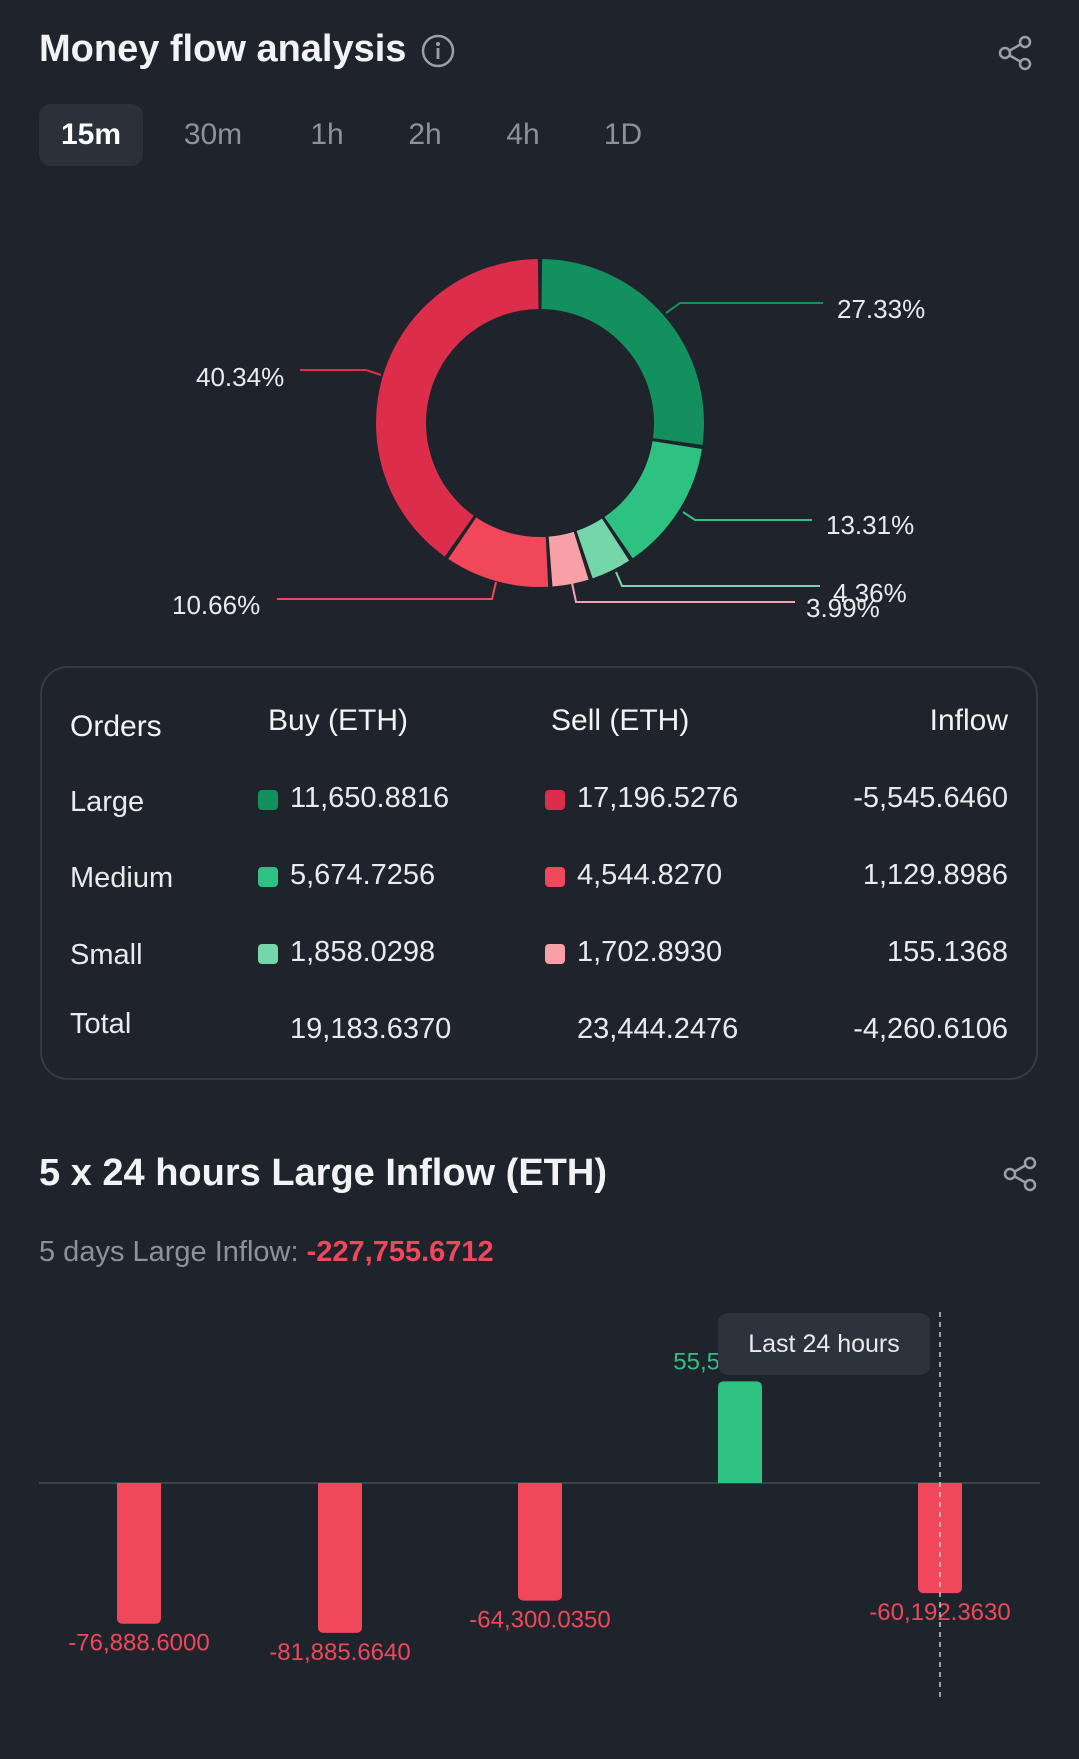 This screenshot has width=1079, height=1759. What do you see at coordinates (870, 525) in the screenshot?
I see `pct-label-medium-buy: 13.31%` at bounding box center [870, 525].